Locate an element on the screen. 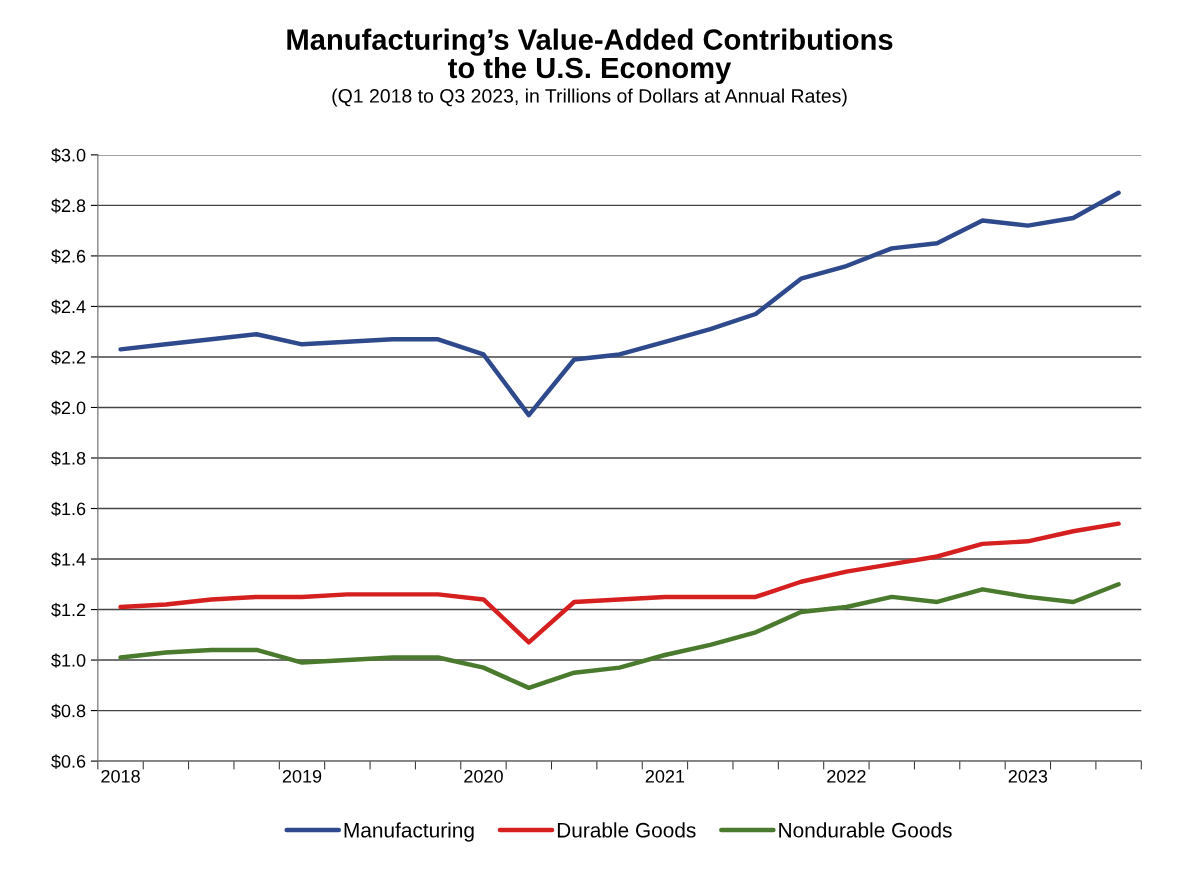  x-tick-label: 2020 is located at coordinates (483, 776).